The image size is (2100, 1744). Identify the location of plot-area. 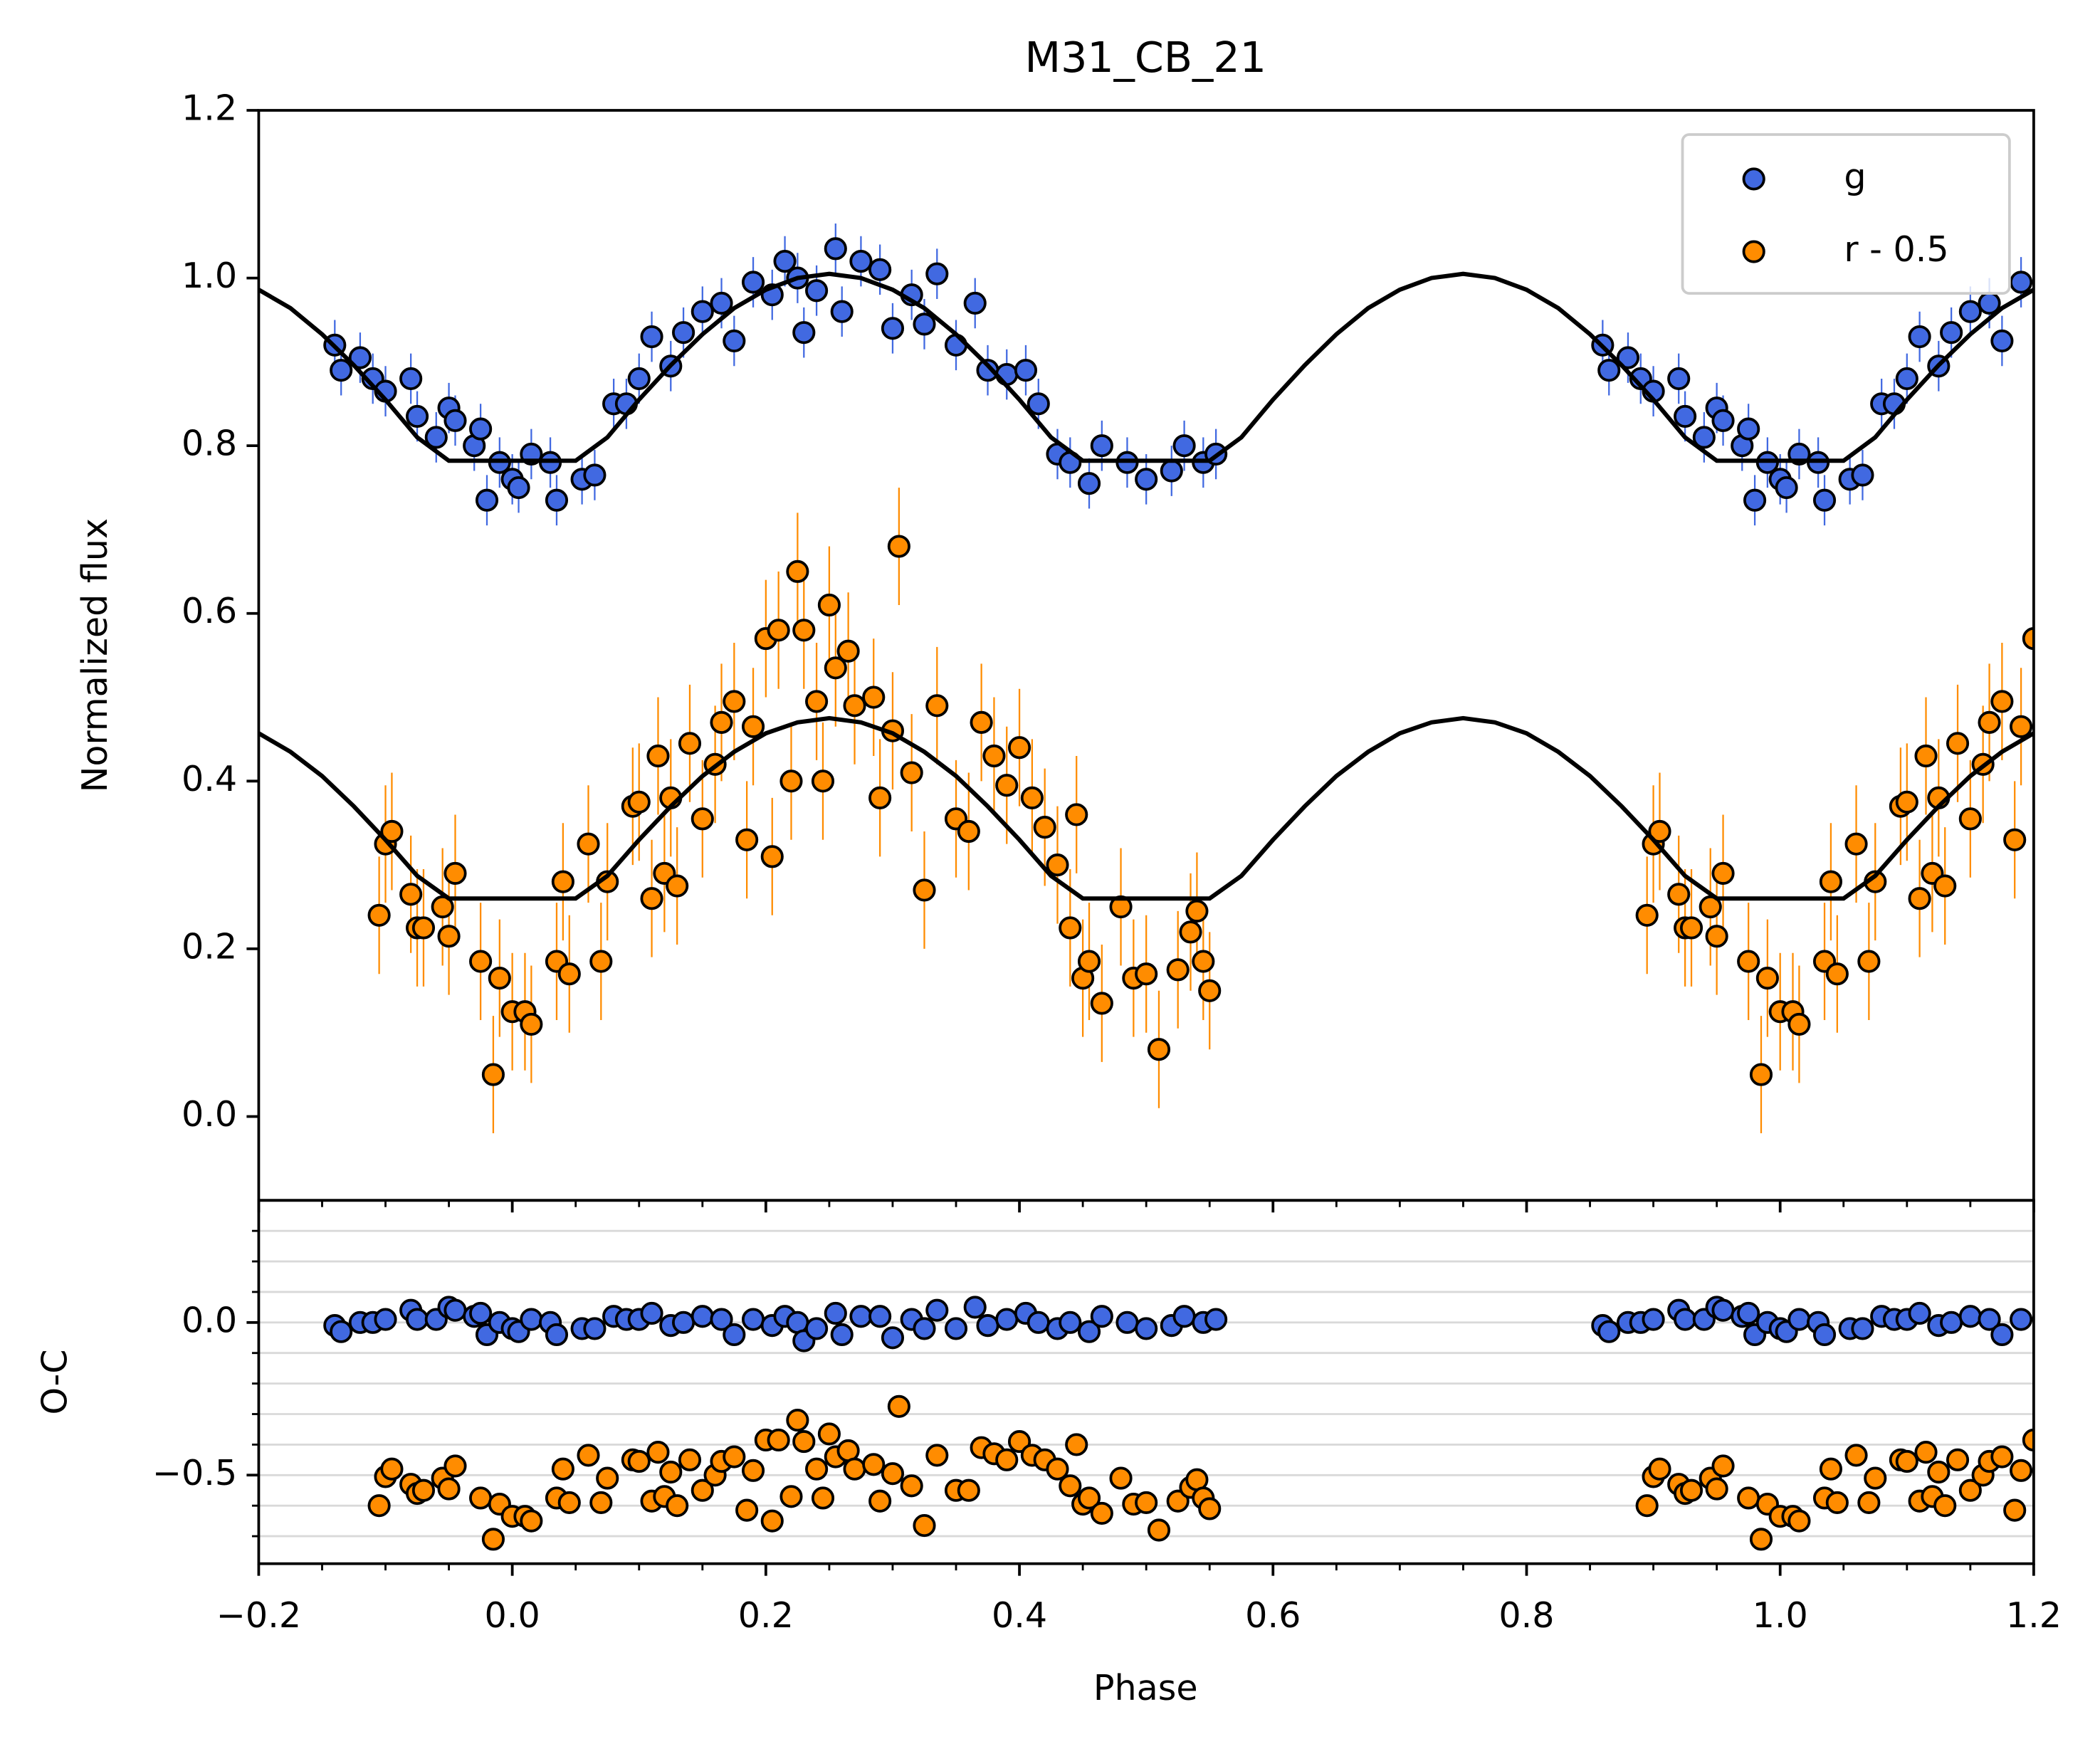
(1178, 1423).